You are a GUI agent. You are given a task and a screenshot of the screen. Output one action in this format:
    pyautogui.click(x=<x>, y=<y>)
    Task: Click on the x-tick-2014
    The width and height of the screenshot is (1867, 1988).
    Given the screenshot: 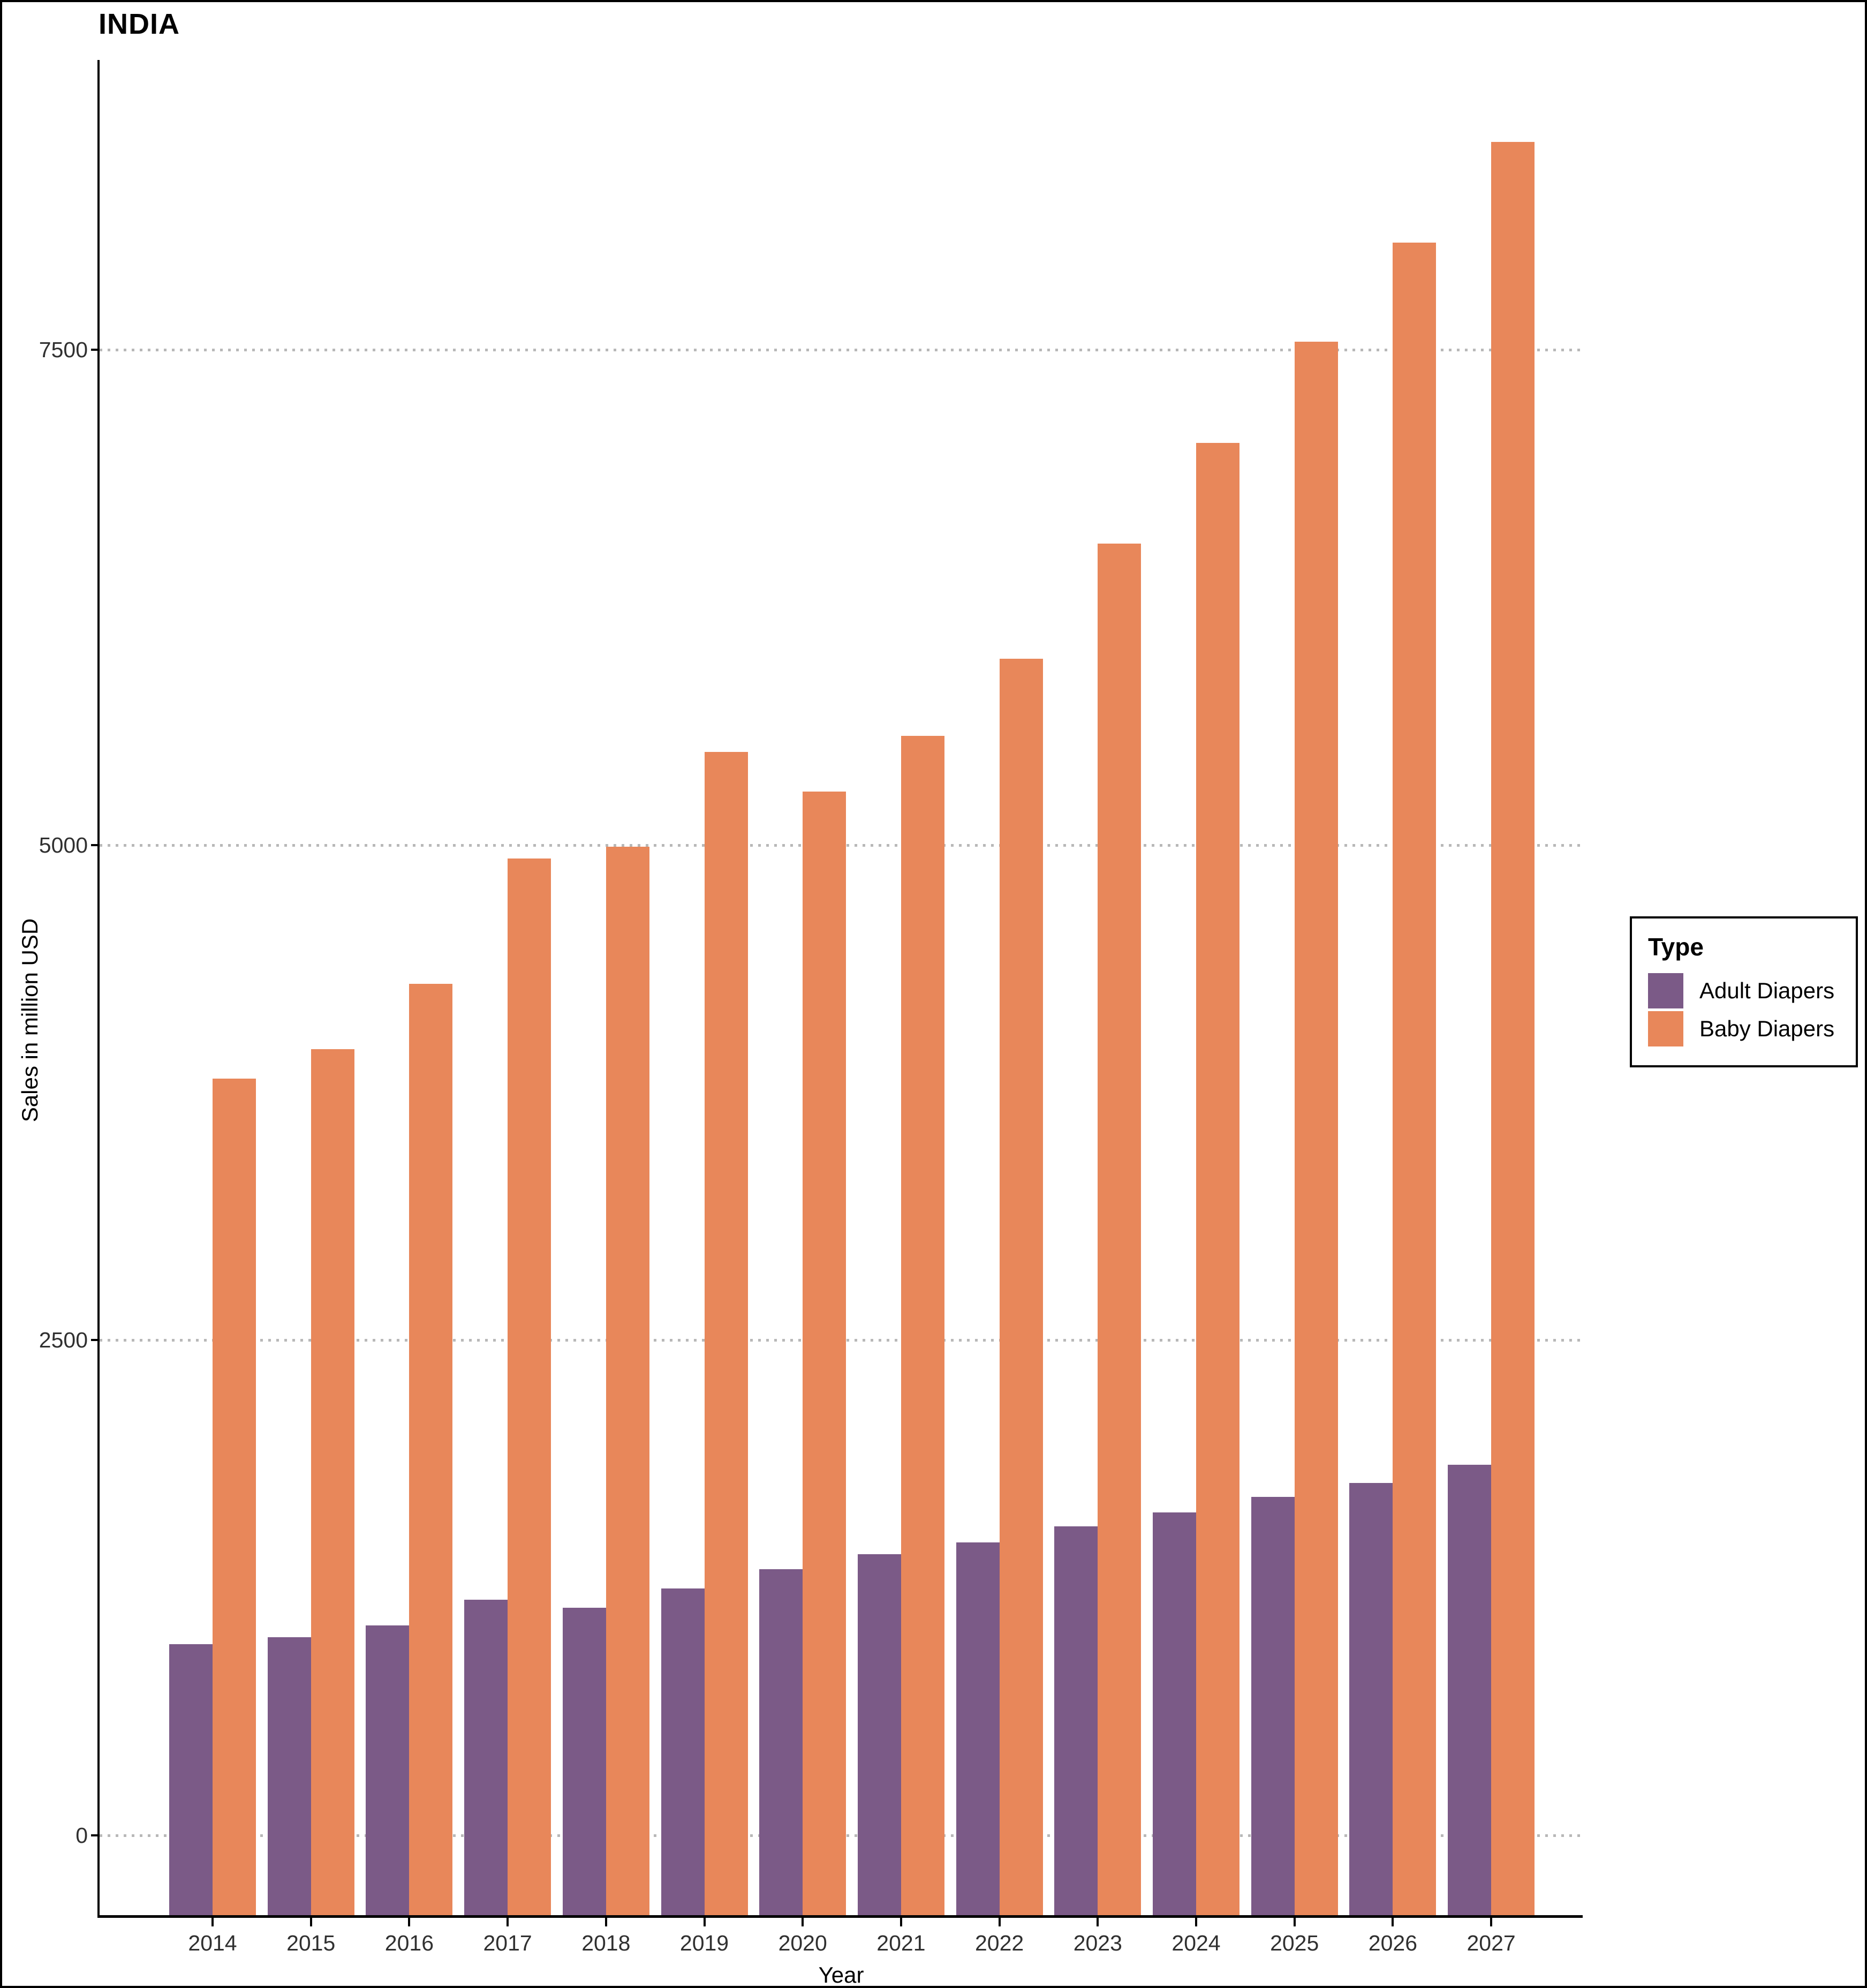 What is the action you would take?
    pyautogui.click(x=212, y=1922)
    